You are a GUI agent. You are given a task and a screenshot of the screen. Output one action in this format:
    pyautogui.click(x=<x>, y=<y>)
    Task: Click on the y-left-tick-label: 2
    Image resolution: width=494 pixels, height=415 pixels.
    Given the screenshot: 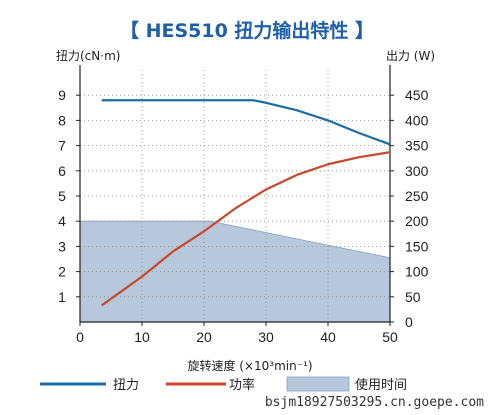 What is the action you would take?
    pyautogui.click(x=62, y=272)
    